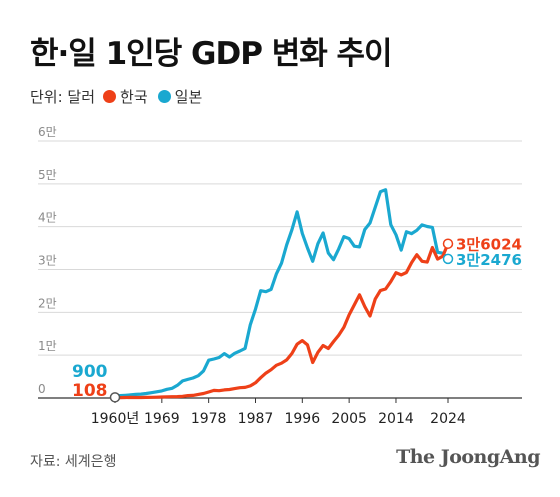 The image size is (560, 497). What do you see at coordinates (188, 96) in the screenshot?
I see `legend-label-japan: 일본` at bounding box center [188, 96].